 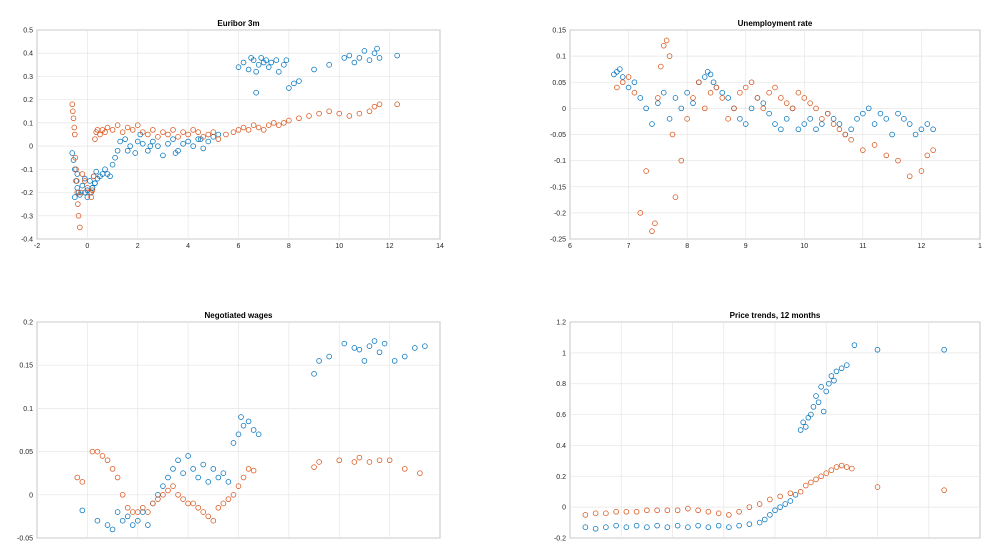 What do you see at coordinates (28, 323) in the screenshot?
I see `y-tick-label: 0.2` at bounding box center [28, 323].